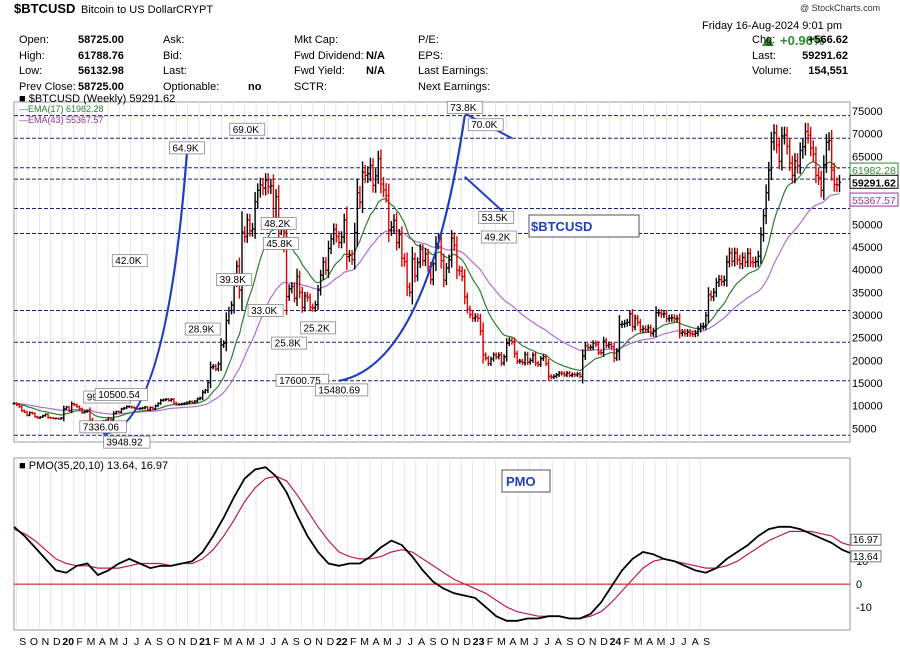 The width and height of the screenshot is (900, 650). I want to click on x-axis-label: 23, so click(479, 642).